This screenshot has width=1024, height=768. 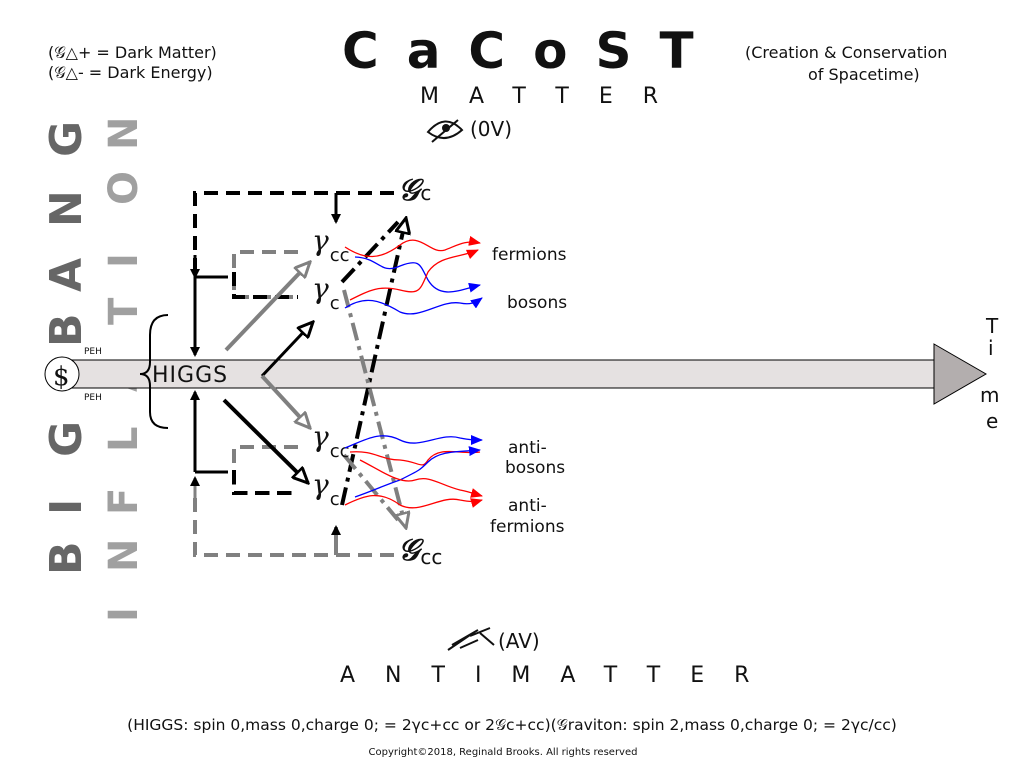 What do you see at coordinates (960, 374) in the screenshot?
I see `time-arrowhead` at bounding box center [960, 374].